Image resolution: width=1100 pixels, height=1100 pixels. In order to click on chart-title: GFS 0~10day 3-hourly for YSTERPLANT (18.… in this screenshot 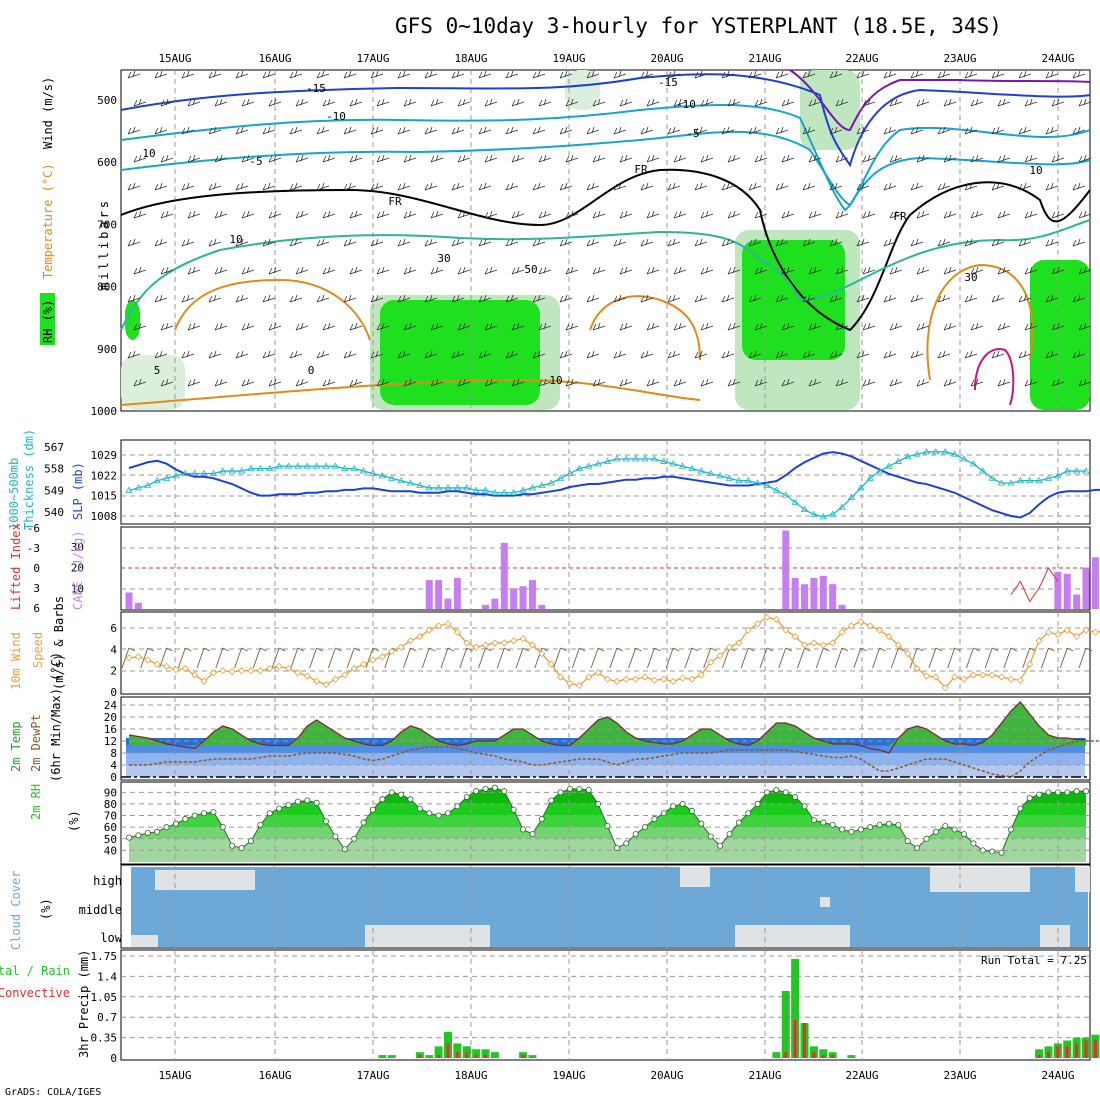, I will do `click(698, 26)`.